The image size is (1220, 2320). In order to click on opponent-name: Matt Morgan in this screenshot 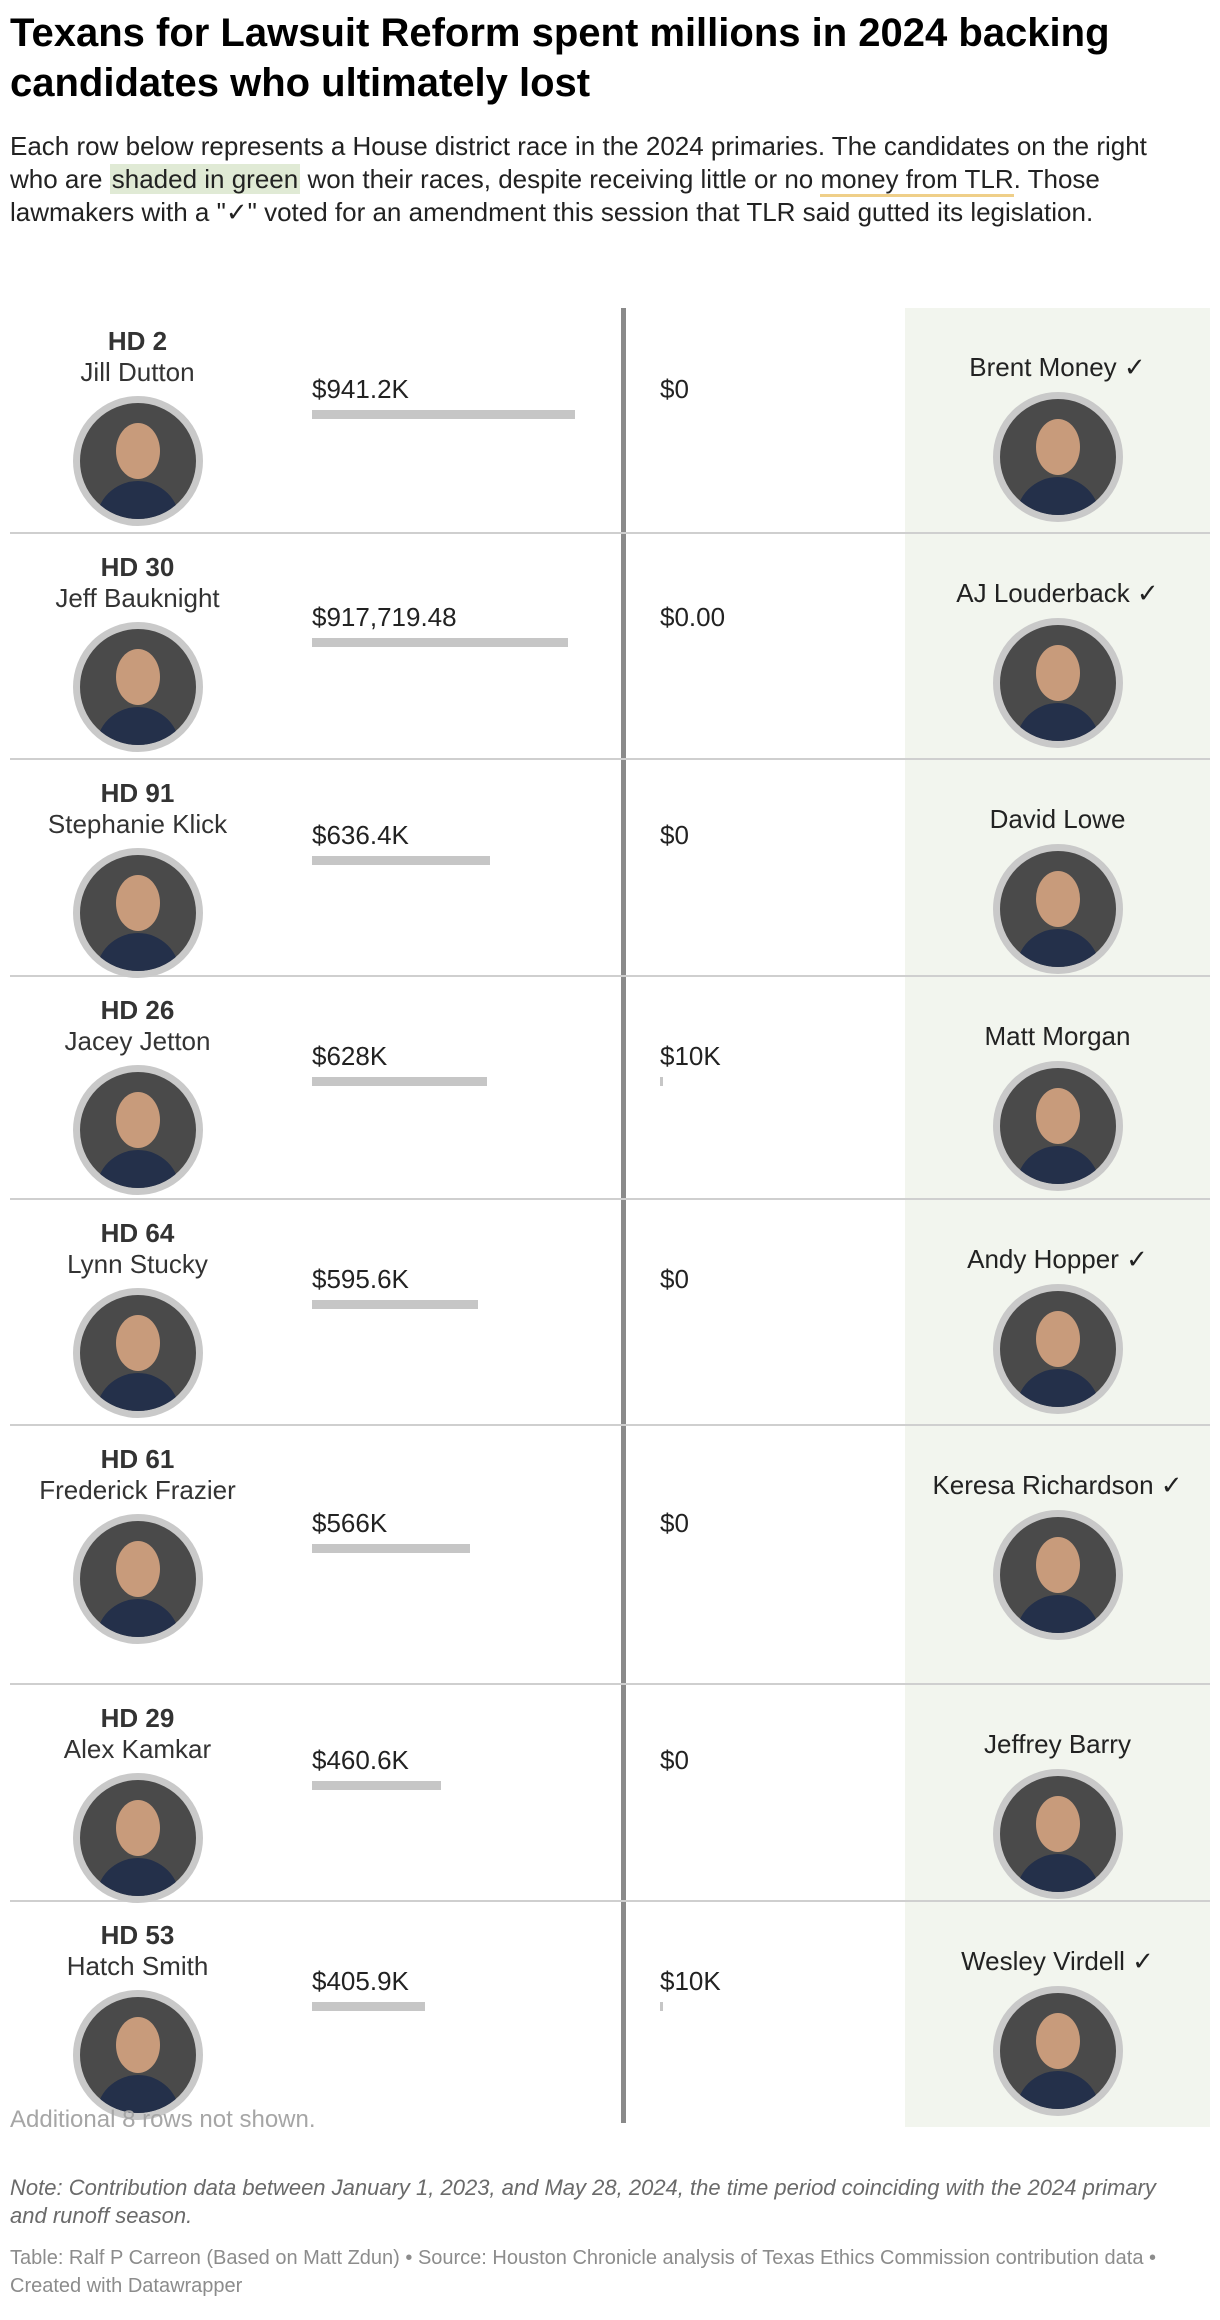, I will do `click(1057, 1036)`.